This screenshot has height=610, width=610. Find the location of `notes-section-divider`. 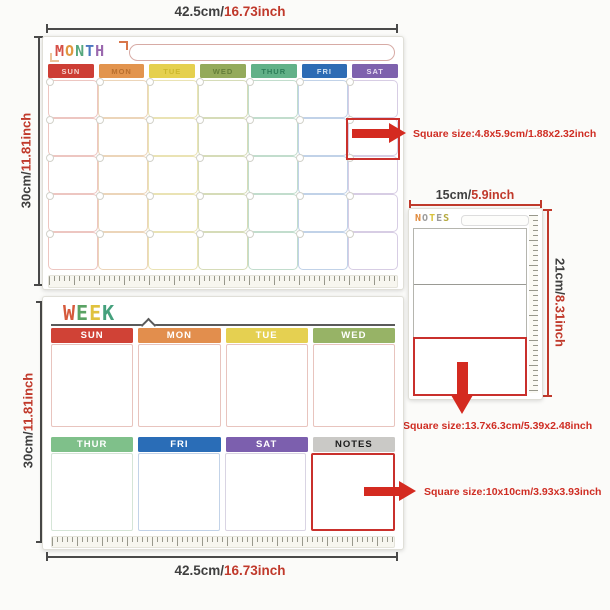

notes-section-divider is located at coordinates (470, 284).